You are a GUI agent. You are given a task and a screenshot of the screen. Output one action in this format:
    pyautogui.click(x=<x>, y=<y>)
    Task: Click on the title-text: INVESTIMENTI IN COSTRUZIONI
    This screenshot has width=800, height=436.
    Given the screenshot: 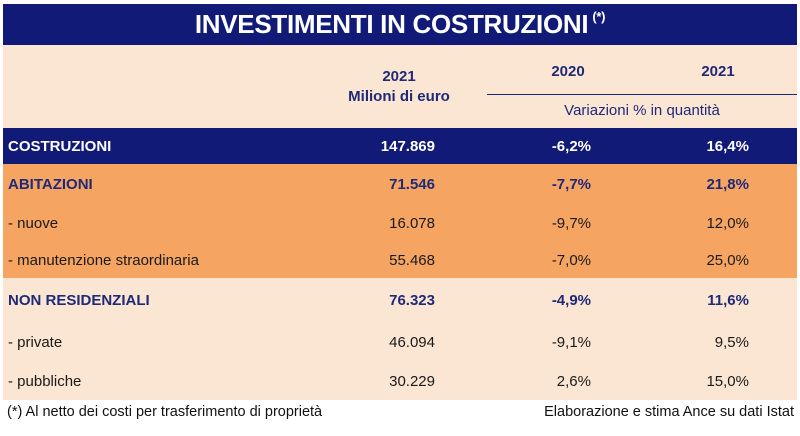 What is the action you would take?
    pyautogui.click(x=391, y=24)
    